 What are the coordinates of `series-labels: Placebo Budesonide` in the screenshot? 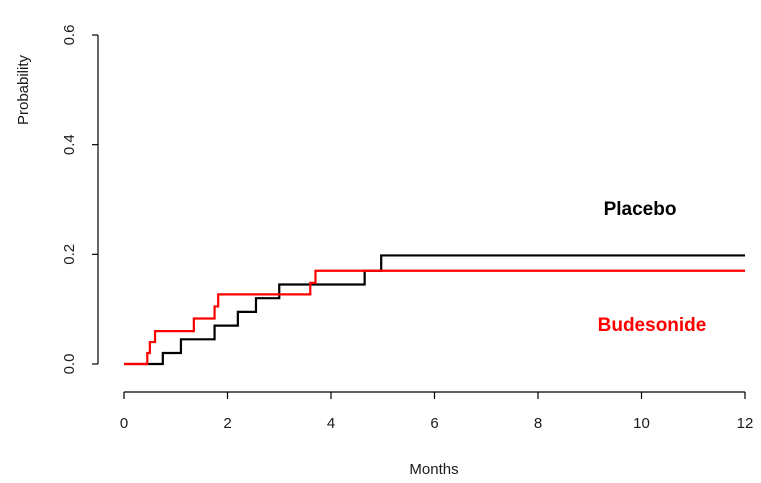 It's located at (652, 267).